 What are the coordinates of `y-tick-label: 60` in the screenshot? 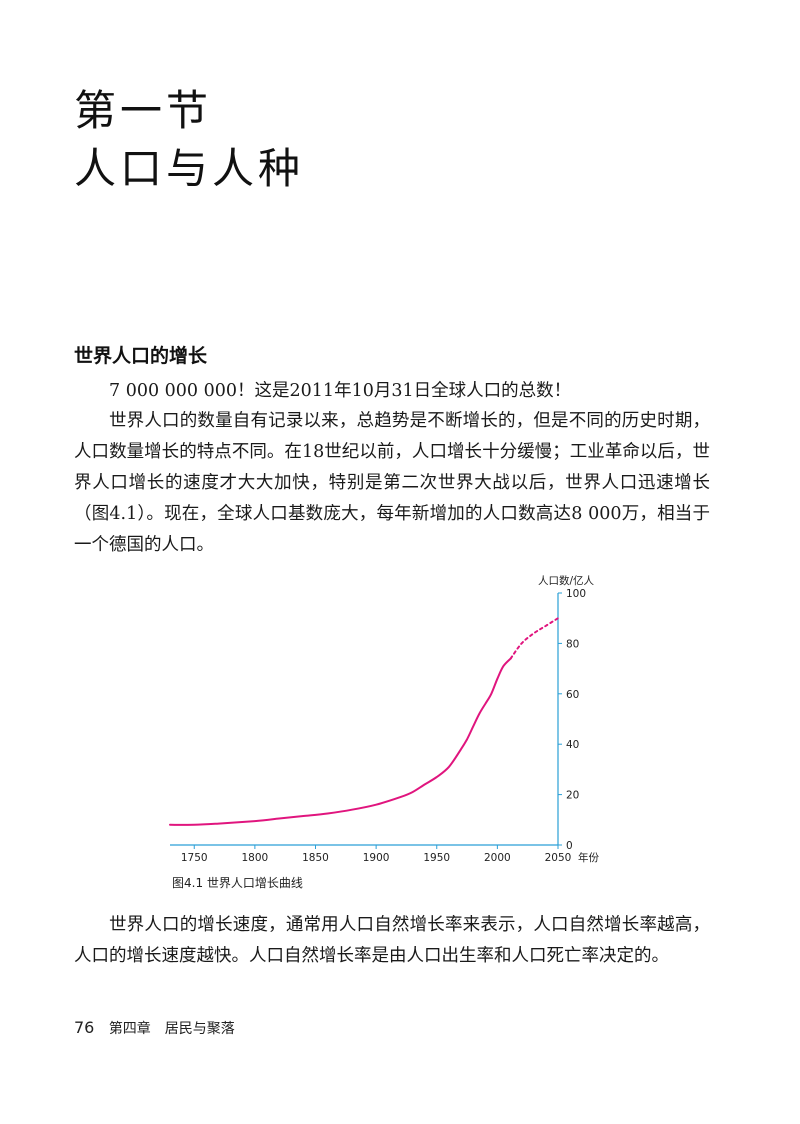 It's located at (572, 695).